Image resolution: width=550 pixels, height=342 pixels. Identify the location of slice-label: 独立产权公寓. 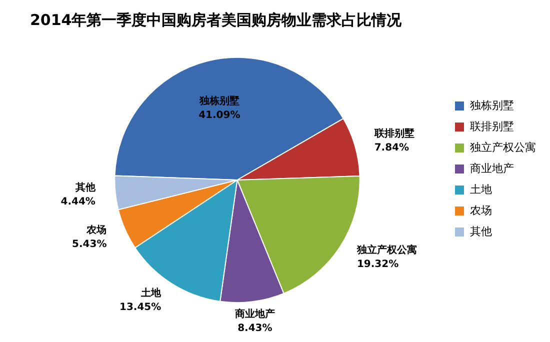
(386, 250).